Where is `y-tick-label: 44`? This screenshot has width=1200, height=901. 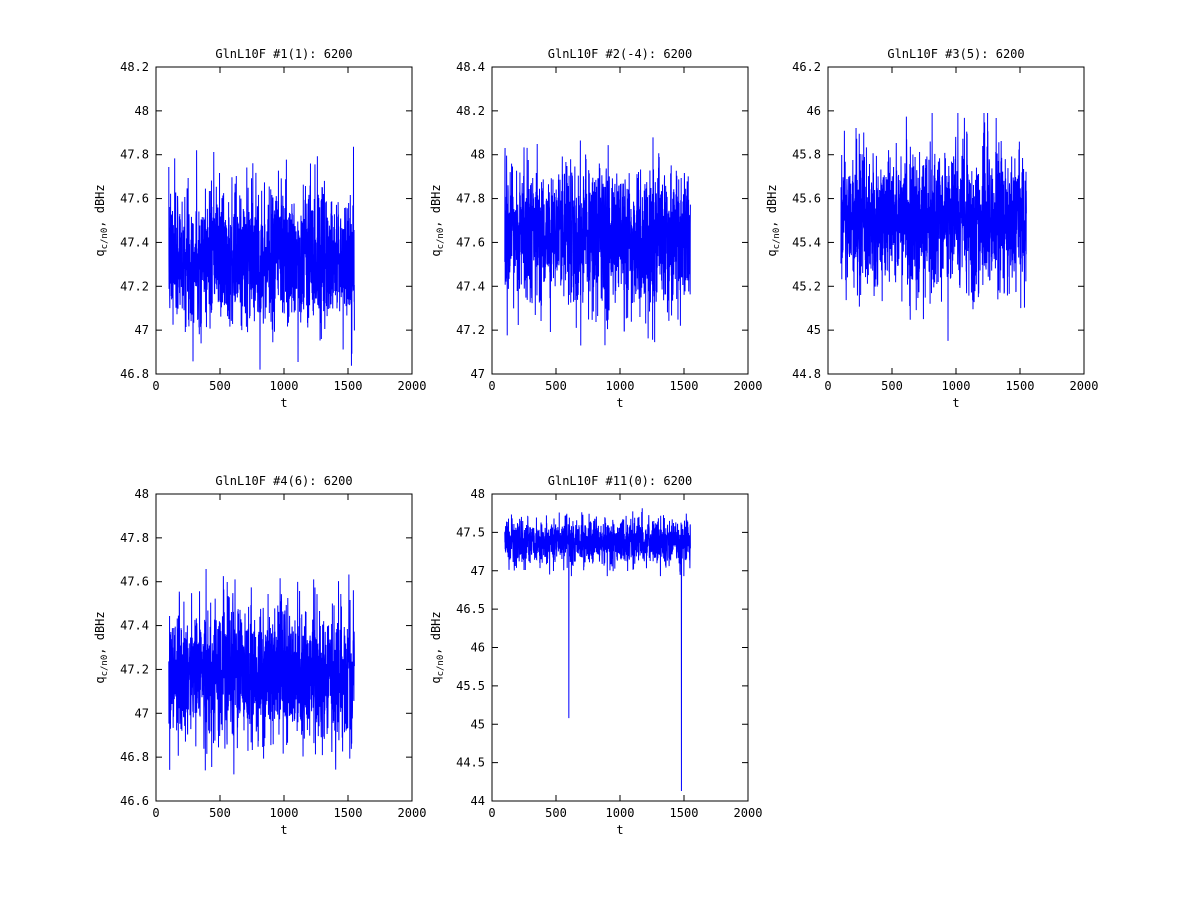 y-tick-label: 44 is located at coordinates (478, 801).